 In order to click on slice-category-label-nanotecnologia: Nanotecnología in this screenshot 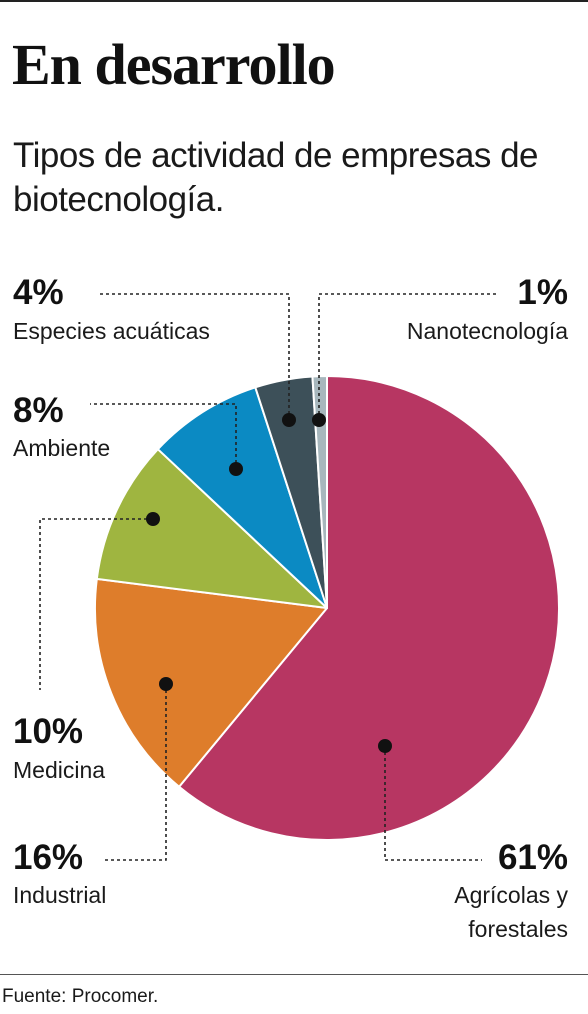, I will do `click(487, 331)`.